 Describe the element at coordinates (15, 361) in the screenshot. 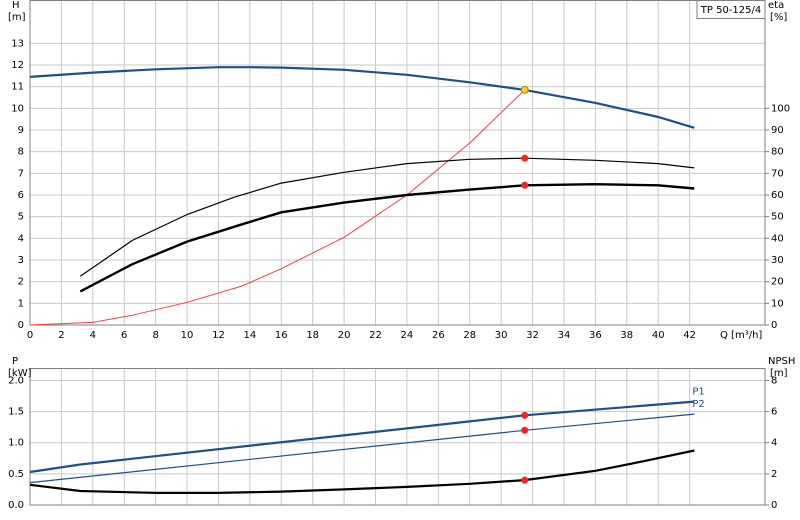

I see `y-axis-label: P` at that location.